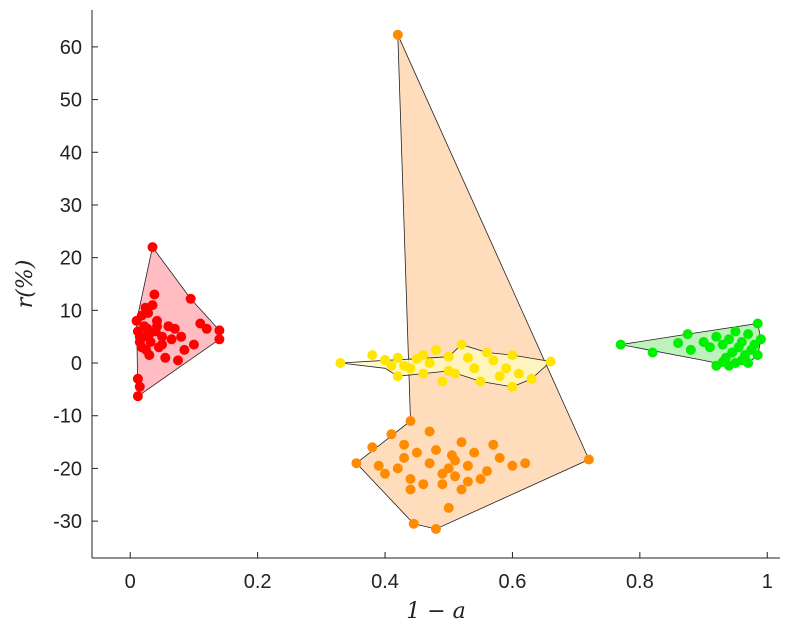 The image size is (789, 630). What do you see at coordinates (71, 101) in the screenshot?
I see `y-tick-label: 50` at bounding box center [71, 101].